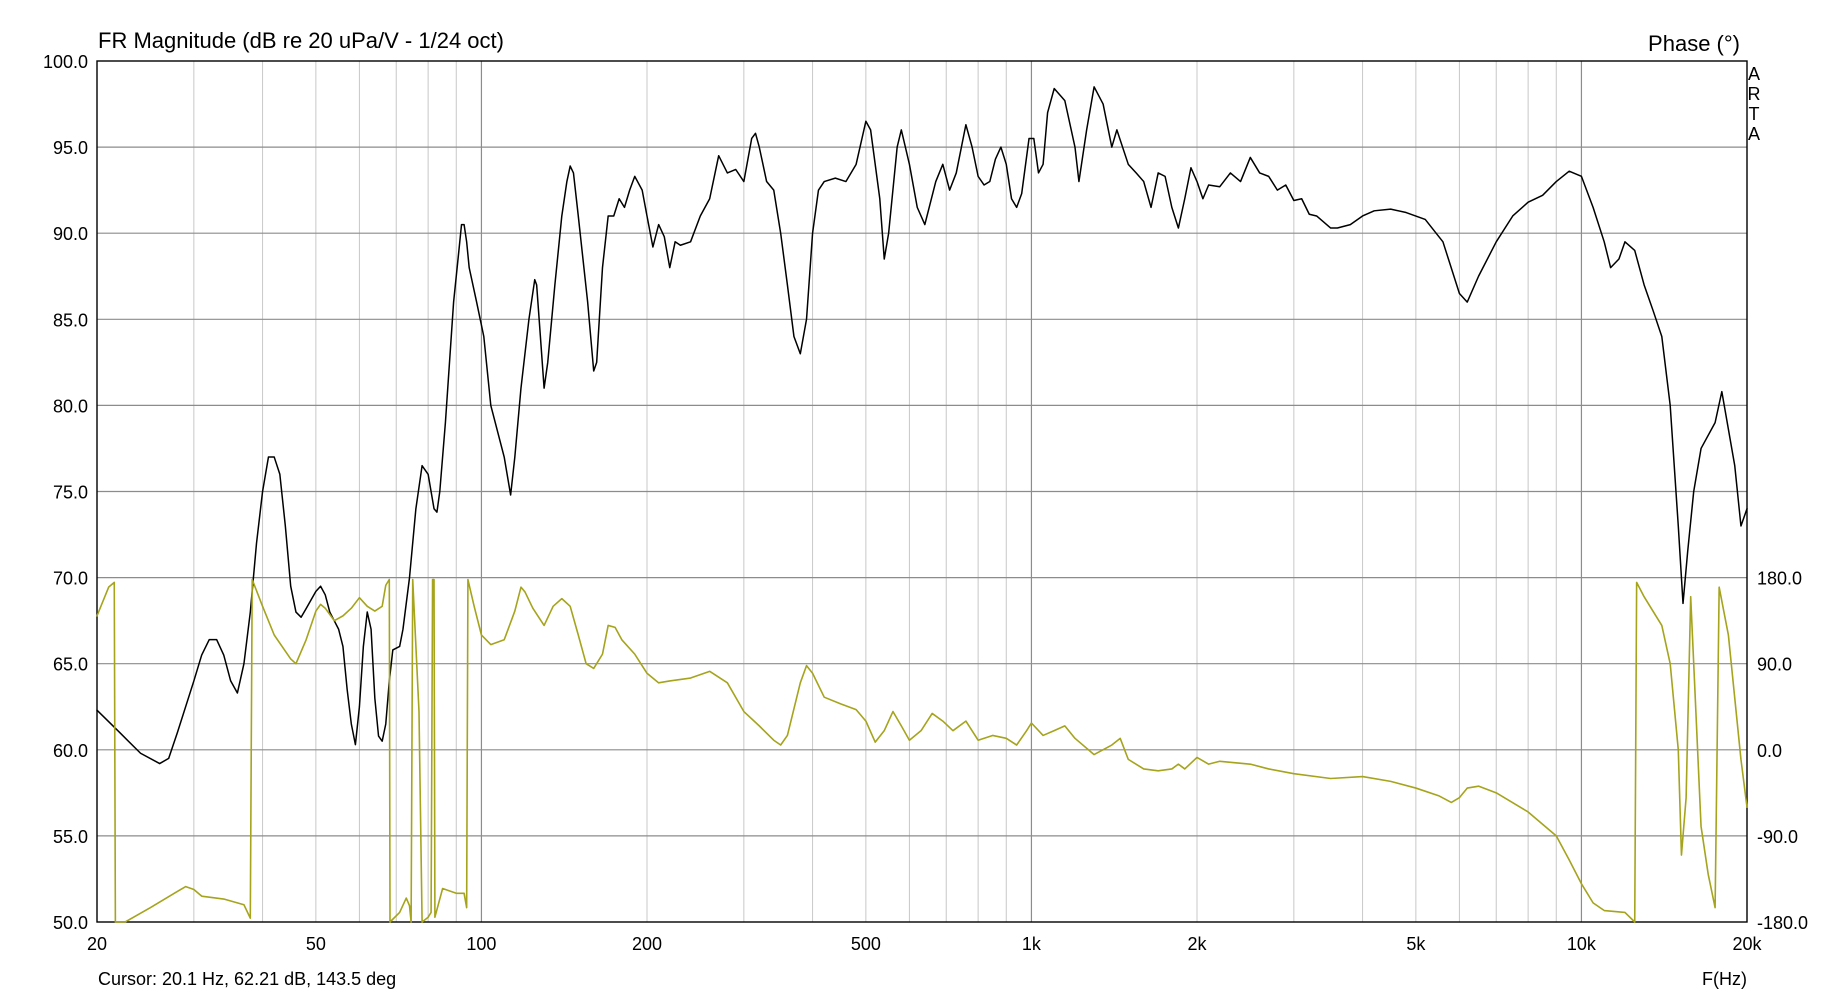 The width and height of the screenshot is (1833, 990). What do you see at coordinates (70, 406) in the screenshot?
I see `y-tick-label: 80.0` at bounding box center [70, 406].